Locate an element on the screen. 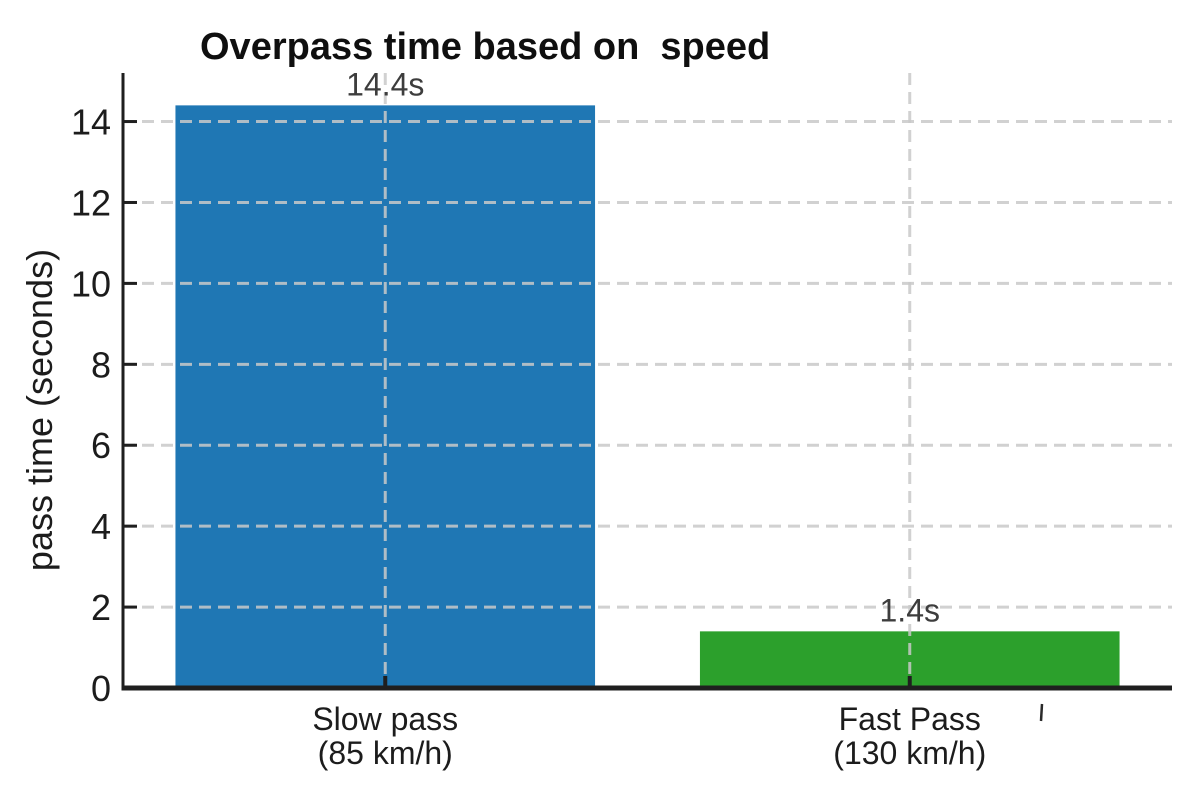  x-category-sublabel: (85 km/h) is located at coordinates (385, 753).